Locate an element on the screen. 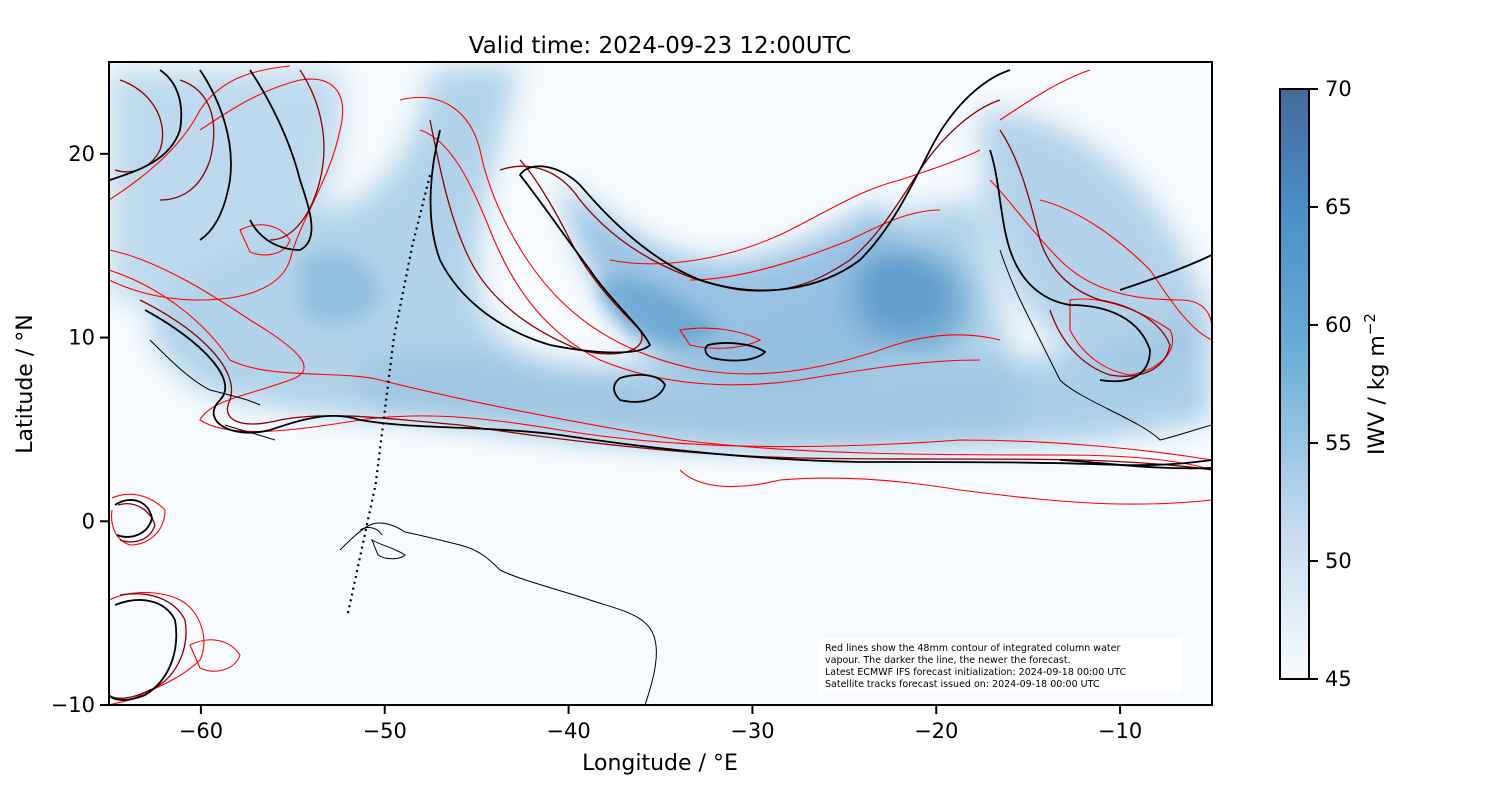  colorbar-tick-label: 60 is located at coordinates (1338, 325).